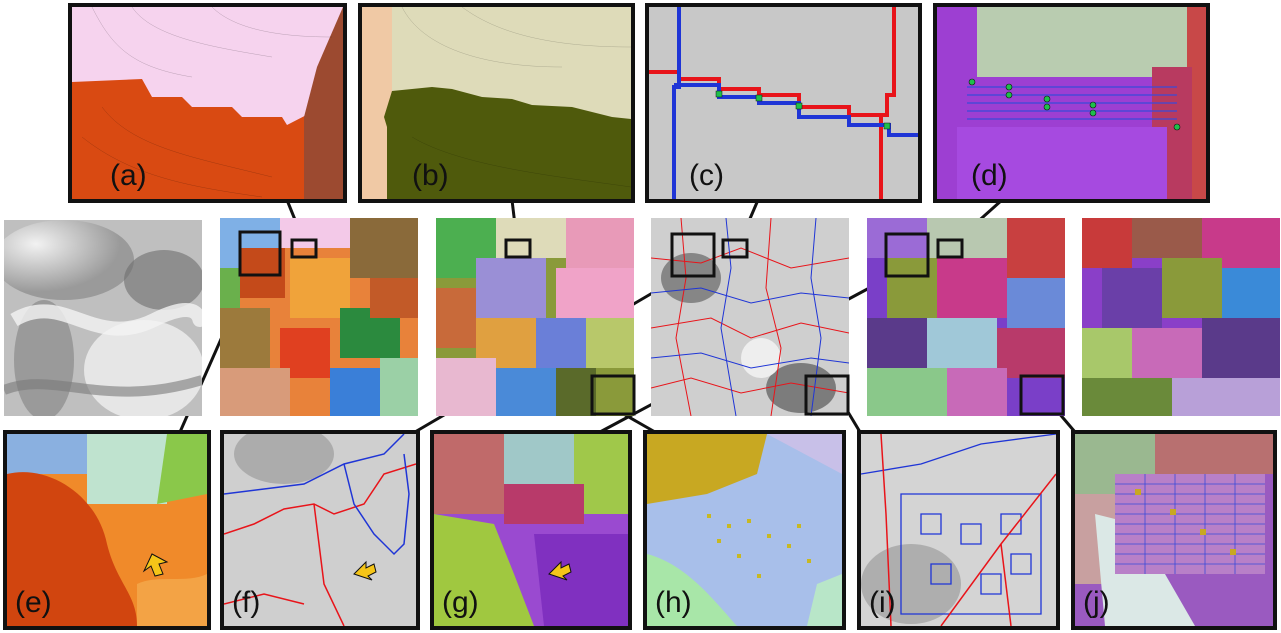 This screenshot has height=633, width=1281. I want to click on label-i: (i), so click(882, 602).